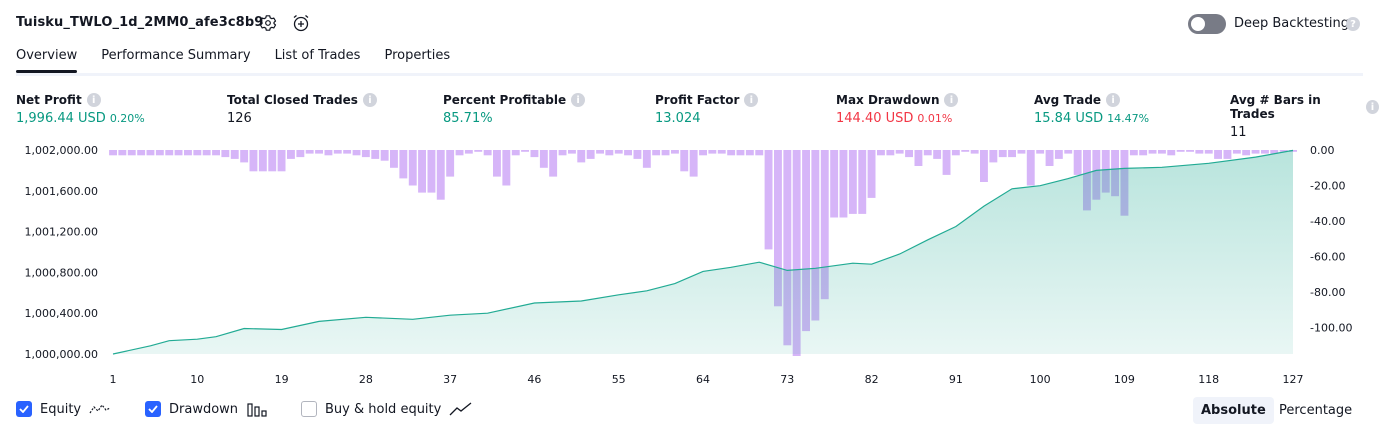  What do you see at coordinates (239, 118) in the screenshot?
I see `metric-value: 126` at bounding box center [239, 118].